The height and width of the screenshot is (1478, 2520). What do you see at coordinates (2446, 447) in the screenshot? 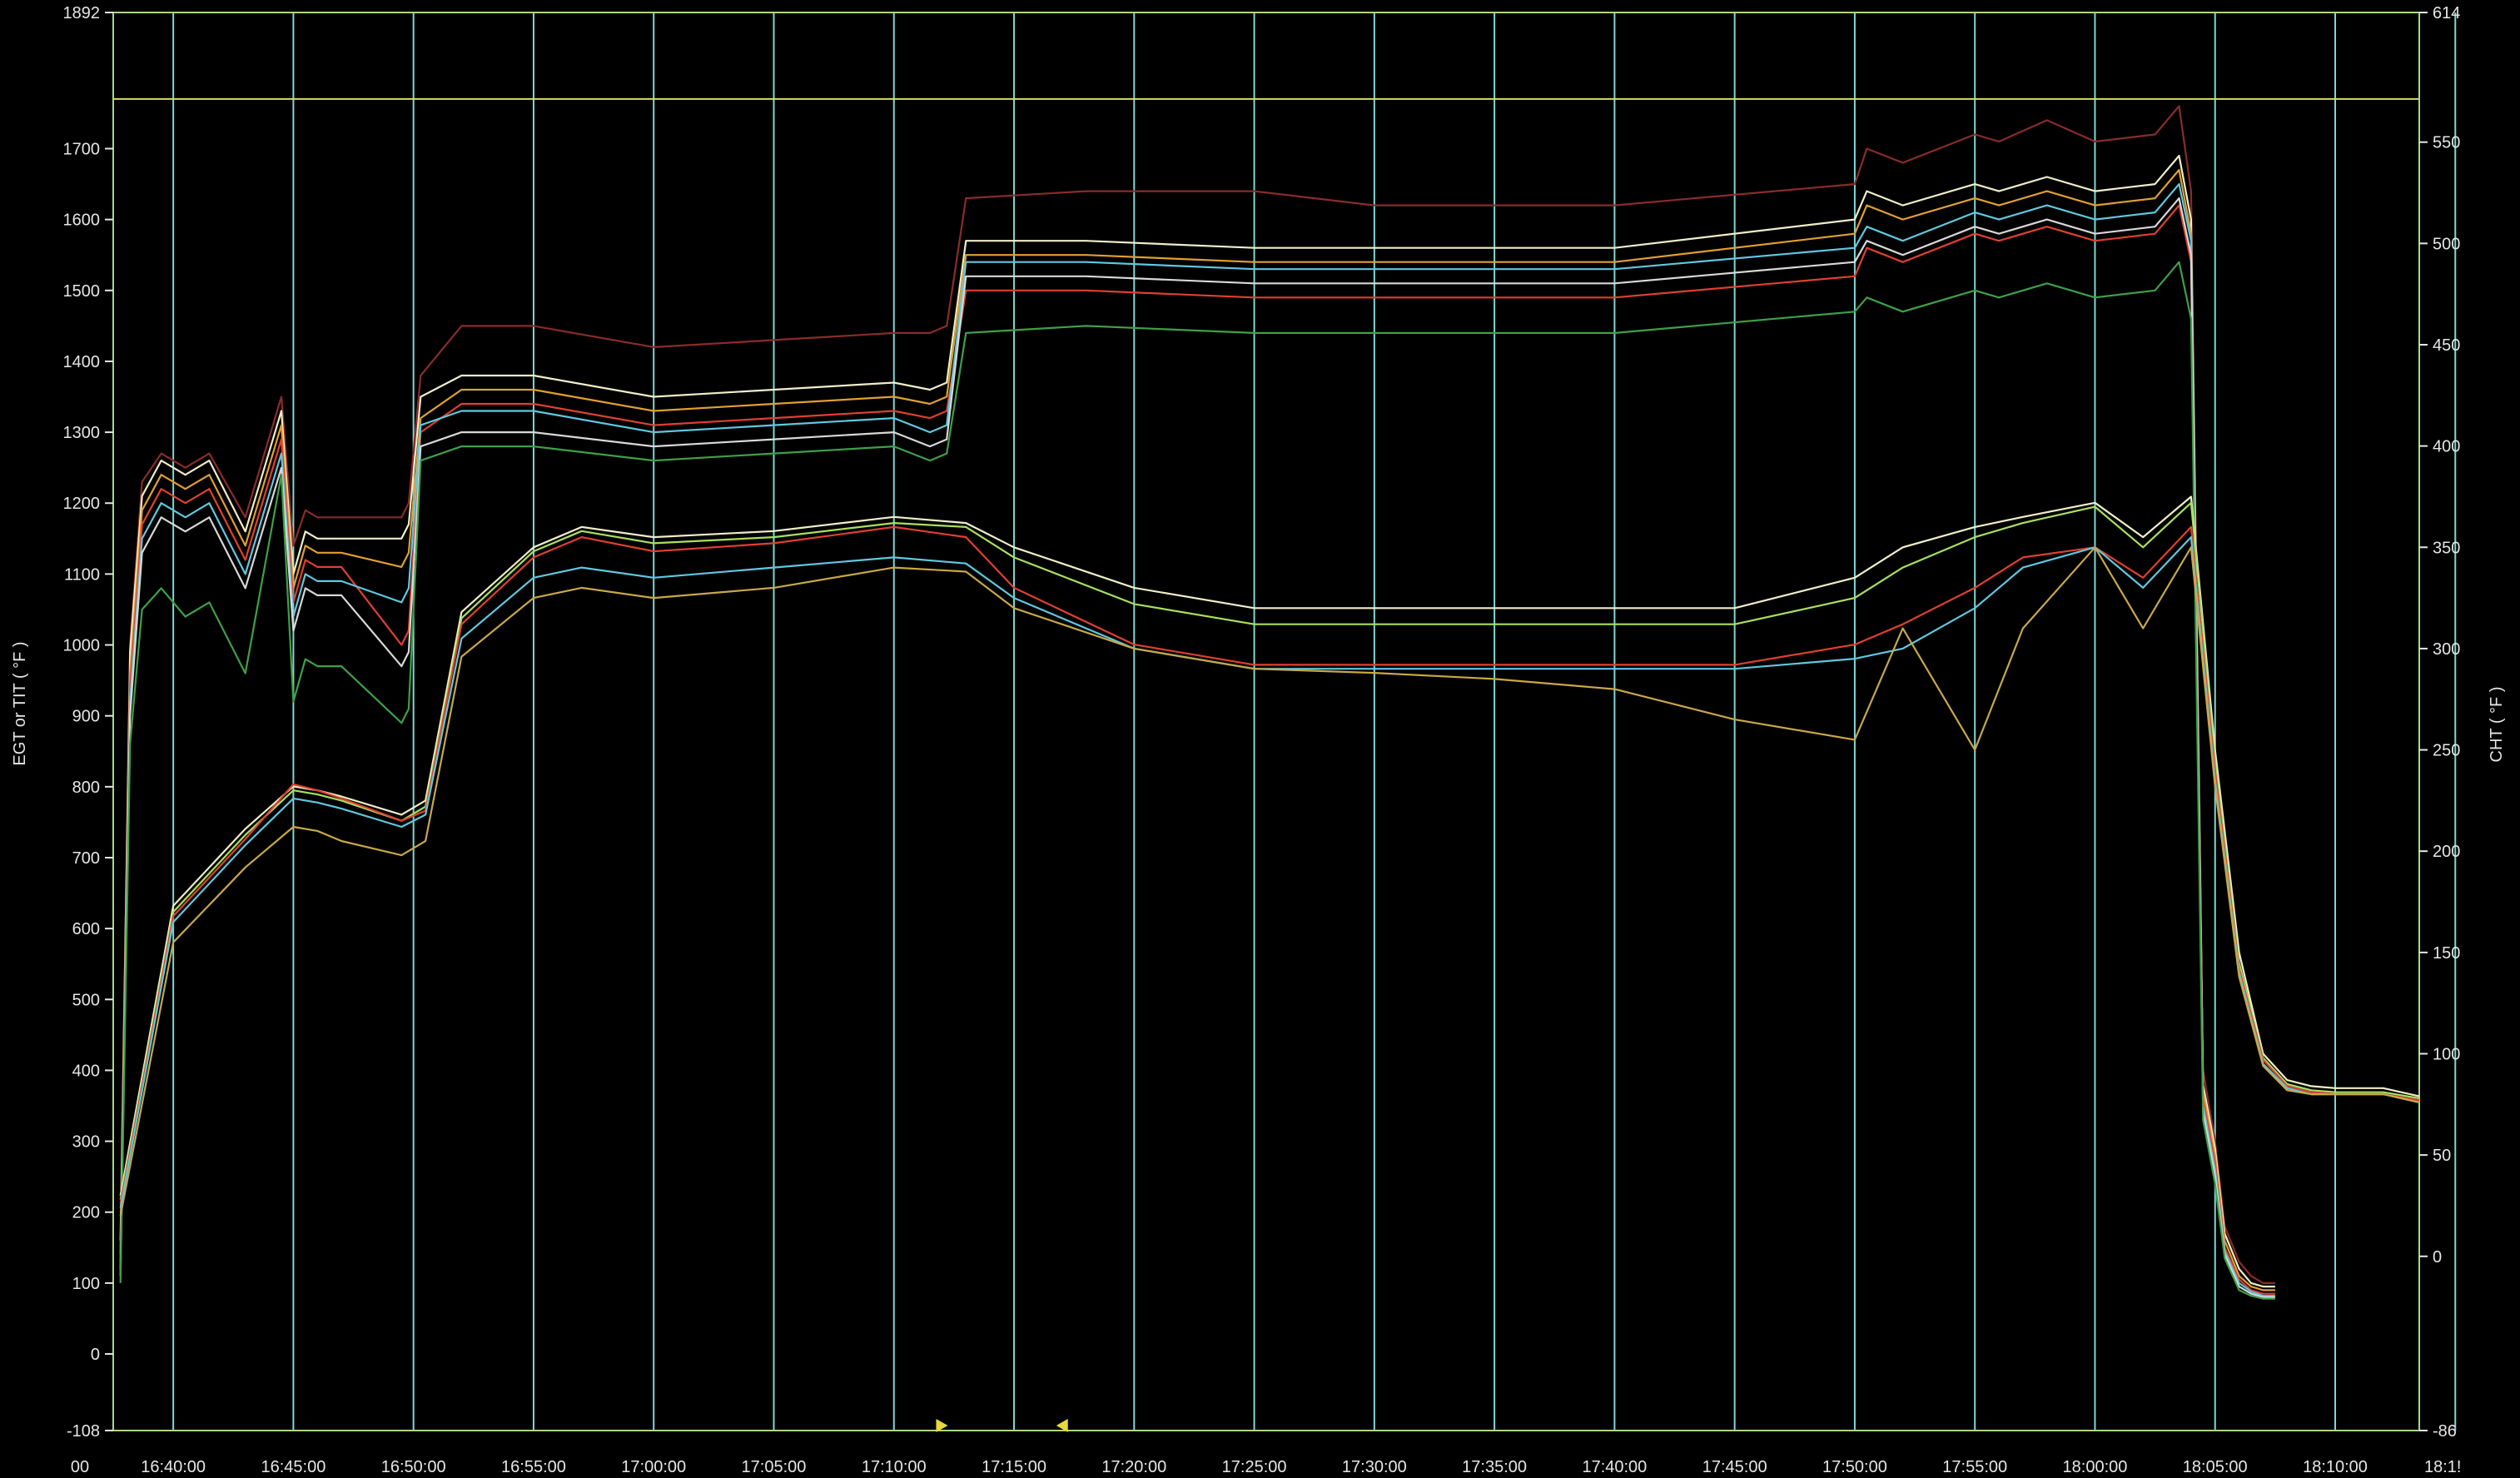
I see `right-tick-label-9: 400` at bounding box center [2446, 447].